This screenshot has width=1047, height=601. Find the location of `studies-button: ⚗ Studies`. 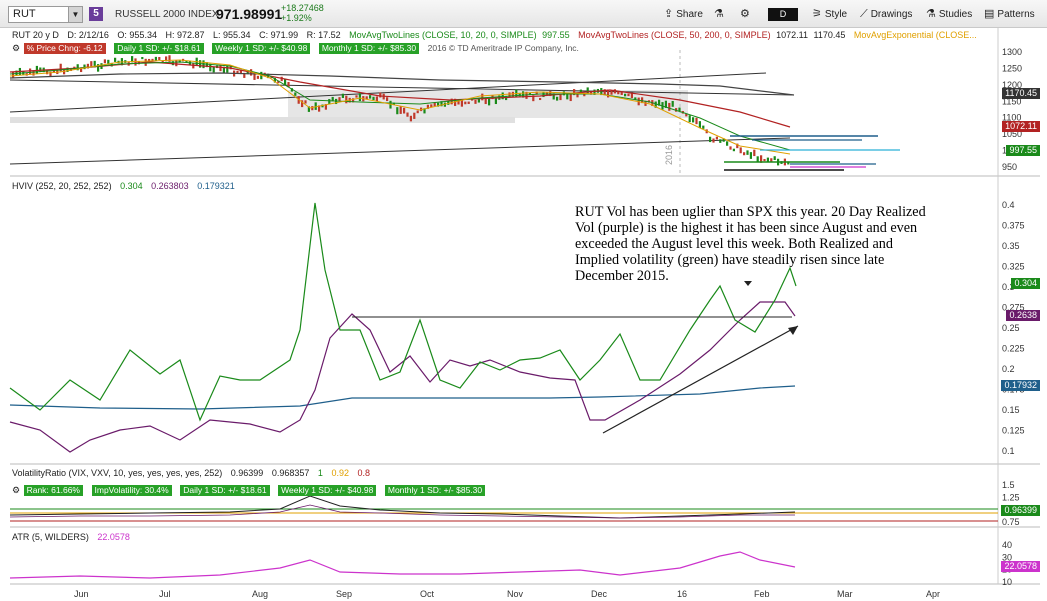

studies-button: ⚗ Studies is located at coordinates (949, 14).